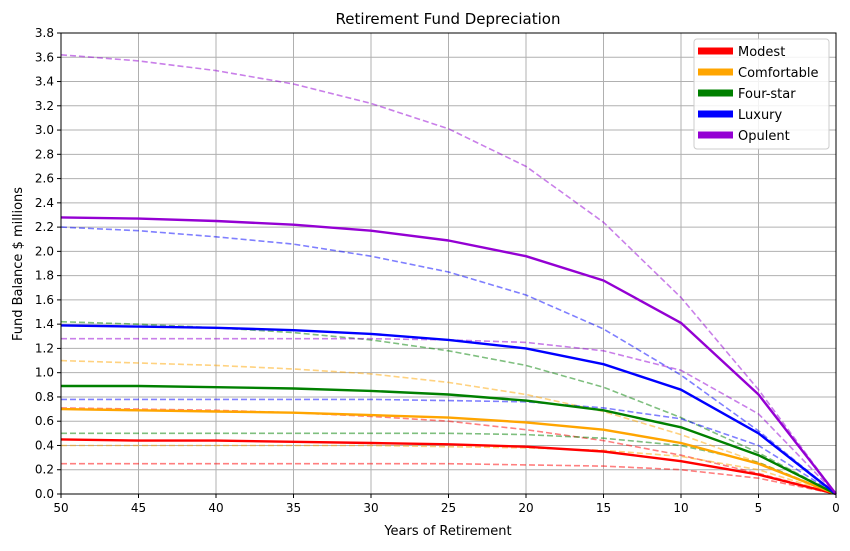 This screenshot has width=850, height=551. Describe the element at coordinates (44, 57) in the screenshot. I see `y-tick-label: 3.6` at that location.